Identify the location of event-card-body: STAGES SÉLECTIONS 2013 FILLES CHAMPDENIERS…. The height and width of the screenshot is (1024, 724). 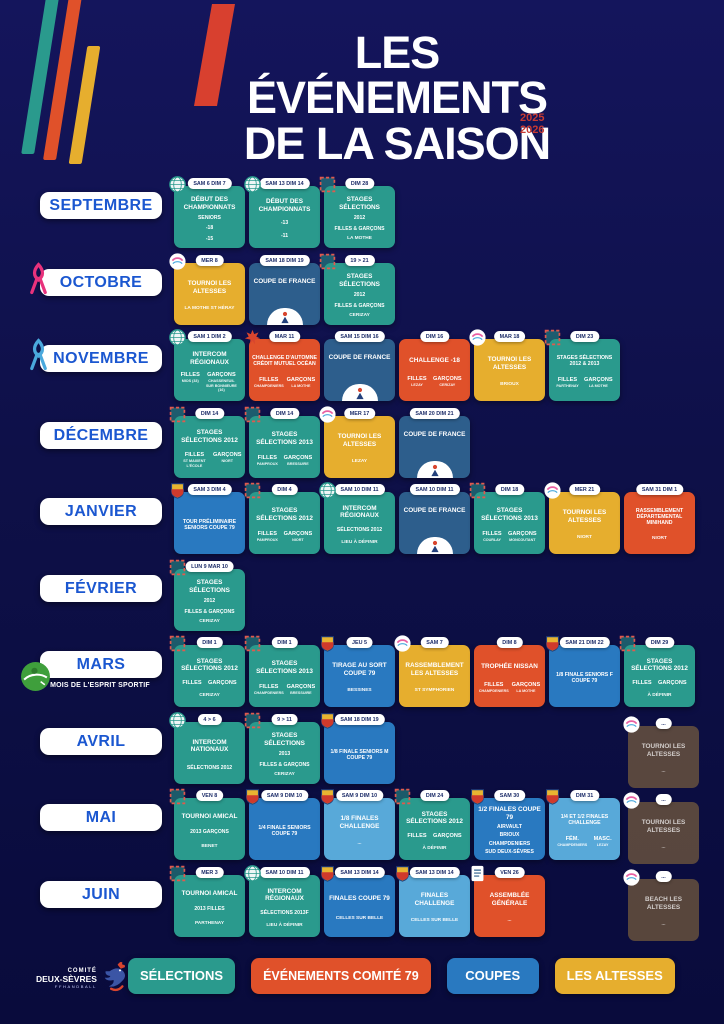
(284, 678).